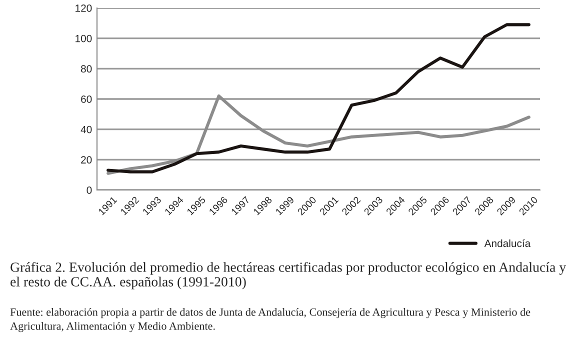 The height and width of the screenshot is (348, 580). What do you see at coordinates (84, 38) in the screenshot?
I see `y-tick-label: 100` at bounding box center [84, 38].